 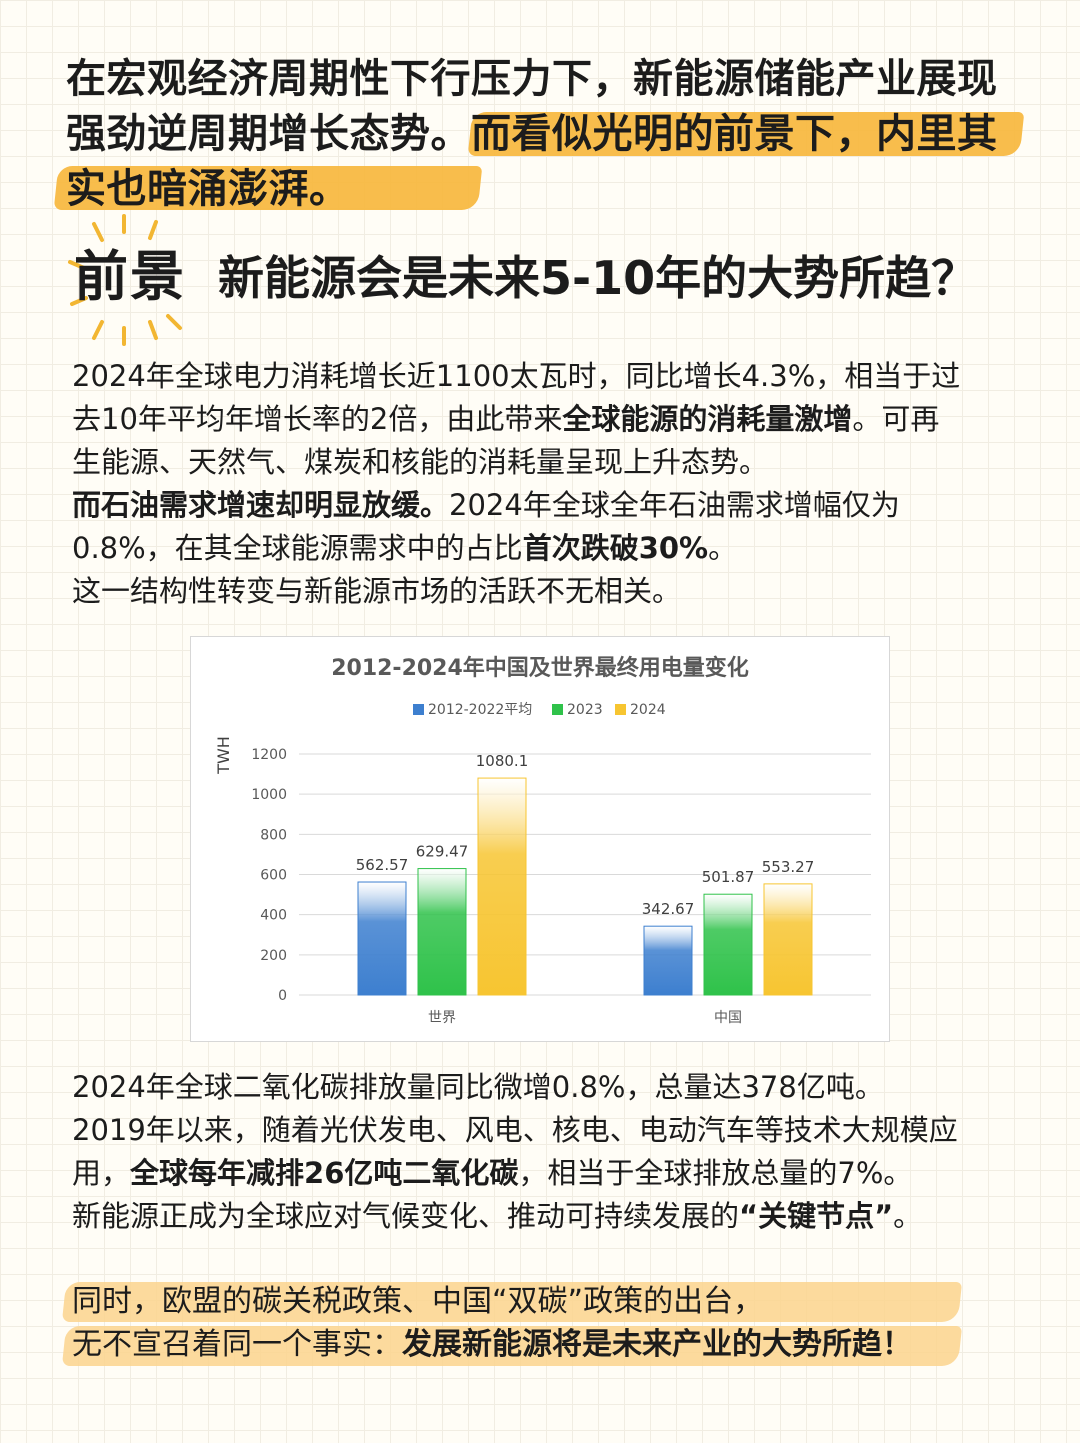 I want to click on y-axis-ticks: 0 200 400 600 800 1000 1200, so click(x=269, y=875).